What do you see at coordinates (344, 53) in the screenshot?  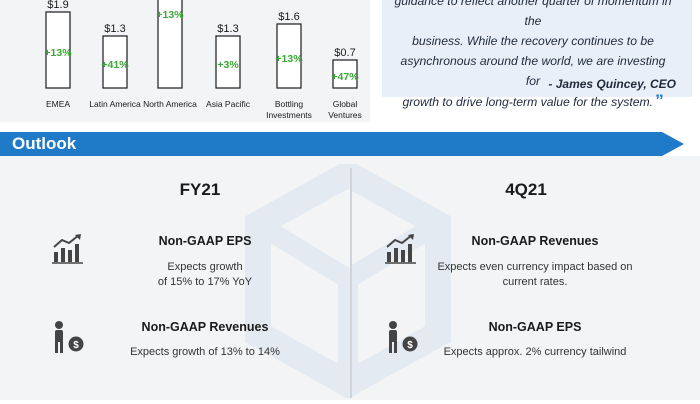 I see `bar-value-label: $0.7` at bounding box center [344, 53].